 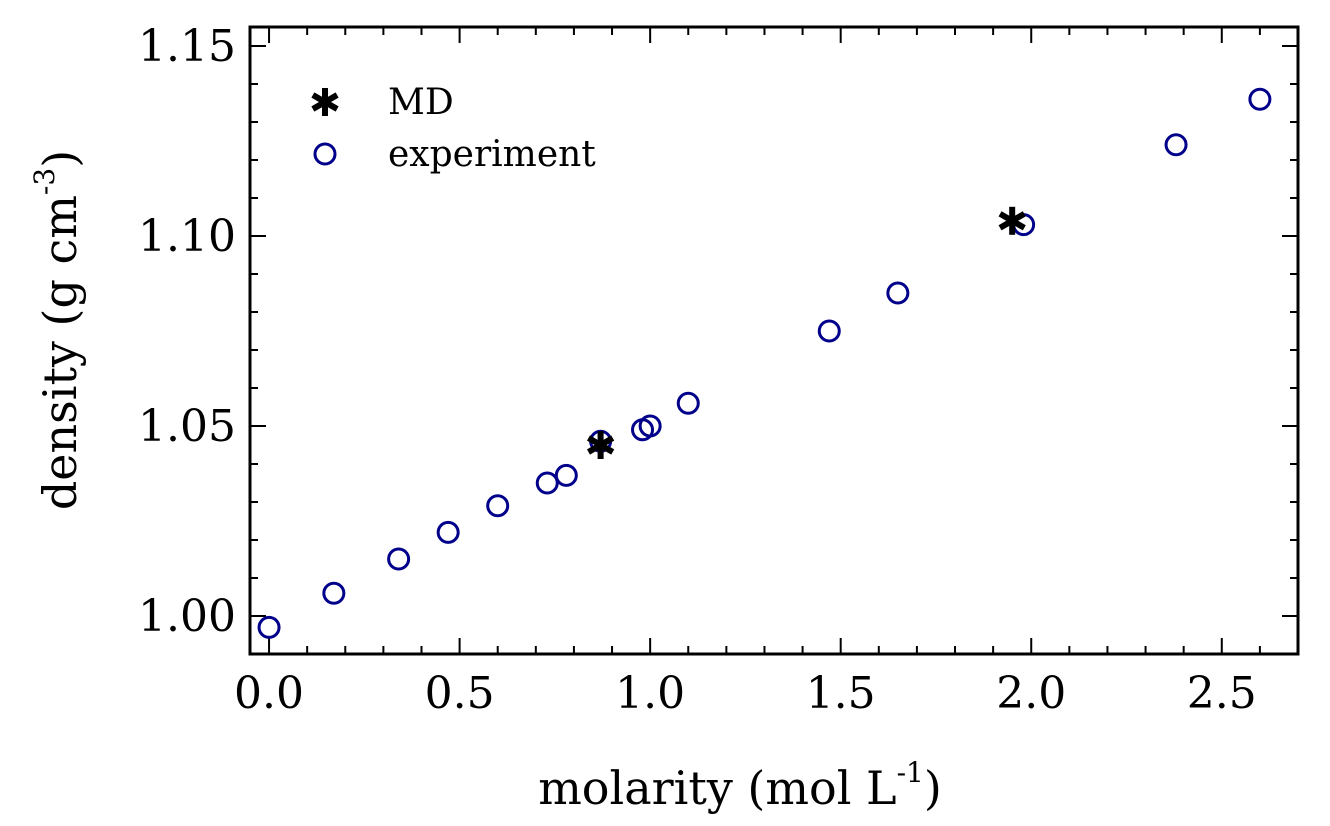 What do you see at coordinates (841, 693) in the screenshot?
I see `x-tick-label: 1.5` at bounding box center [841, 693].